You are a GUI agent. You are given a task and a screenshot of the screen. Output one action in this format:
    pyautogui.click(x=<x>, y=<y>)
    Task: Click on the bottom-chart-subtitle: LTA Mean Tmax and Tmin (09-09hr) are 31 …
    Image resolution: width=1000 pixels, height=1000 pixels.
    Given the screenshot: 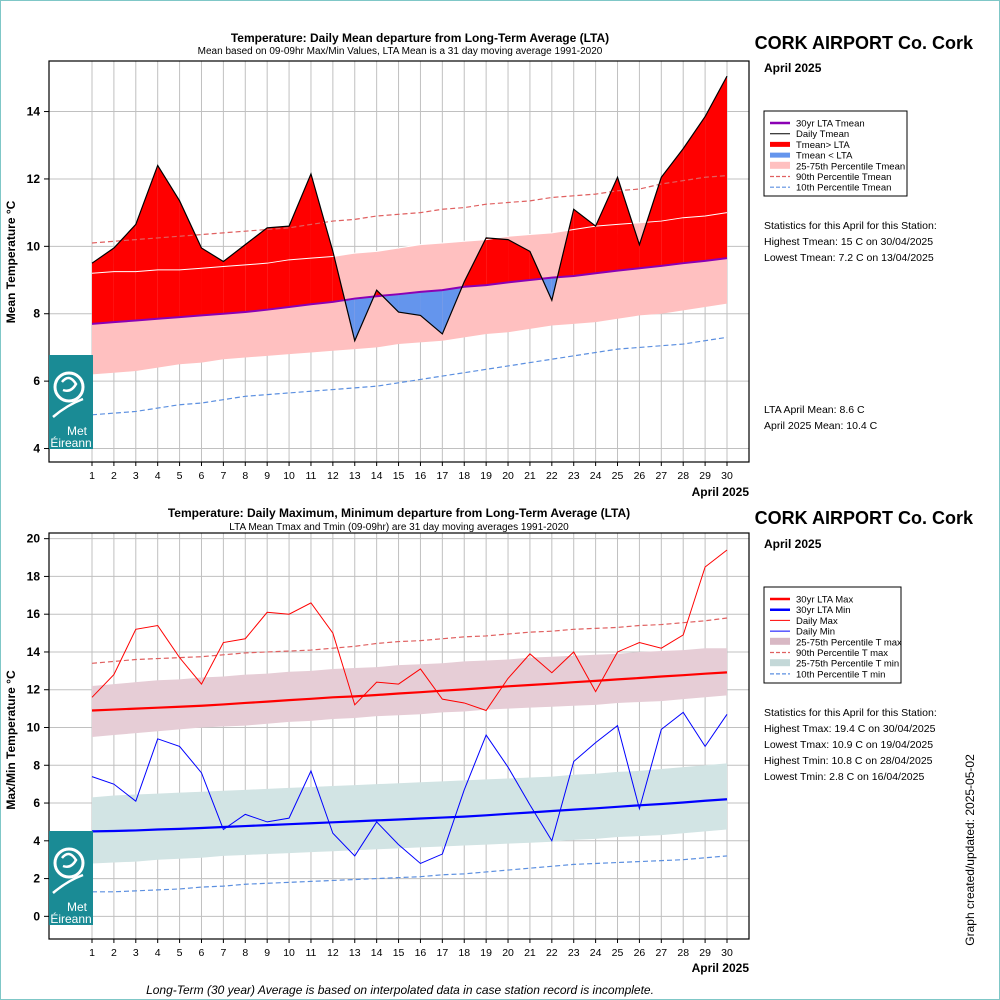 What is the action you would take?
    pyautogui.click(x=399, y=527)
    